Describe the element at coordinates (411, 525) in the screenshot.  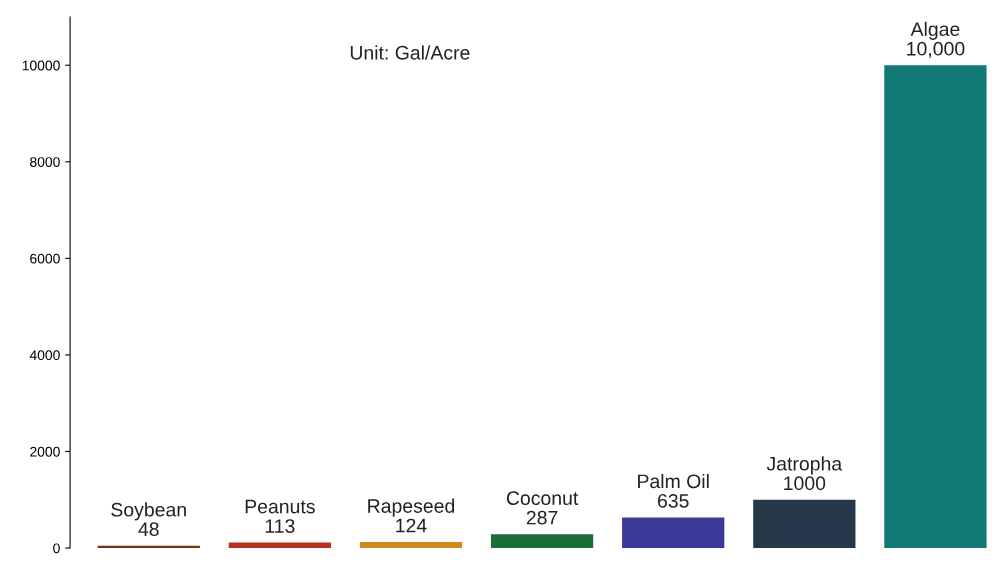
I see `data-label: 124` at that location.